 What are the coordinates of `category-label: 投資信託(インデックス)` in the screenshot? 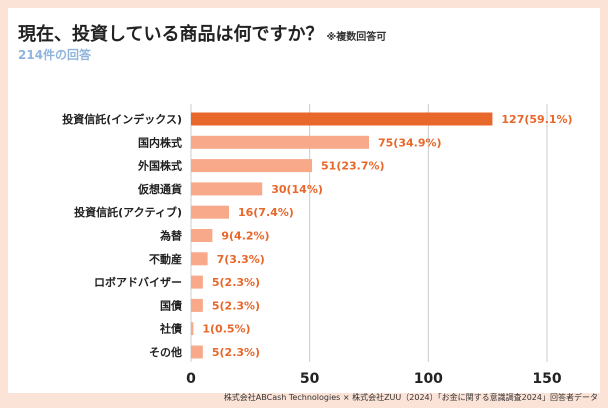 It's located at (122, 119).